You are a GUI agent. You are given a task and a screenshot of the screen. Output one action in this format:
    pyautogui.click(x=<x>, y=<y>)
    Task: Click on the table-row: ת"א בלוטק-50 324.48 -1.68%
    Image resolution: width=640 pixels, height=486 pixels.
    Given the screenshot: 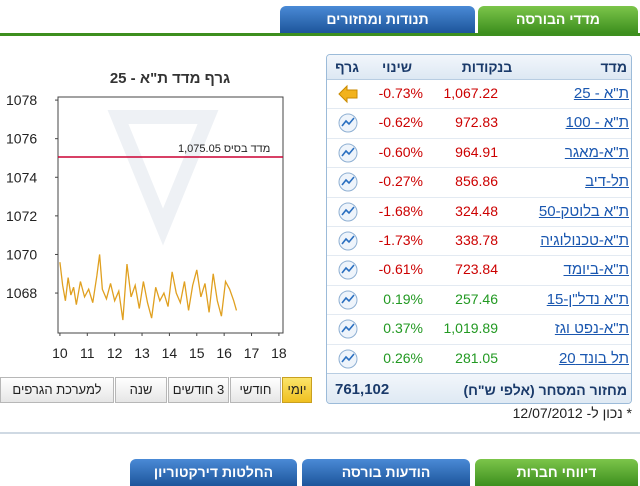 What is the action you would take?
    pyautogui.click(x=479, y=212)
    